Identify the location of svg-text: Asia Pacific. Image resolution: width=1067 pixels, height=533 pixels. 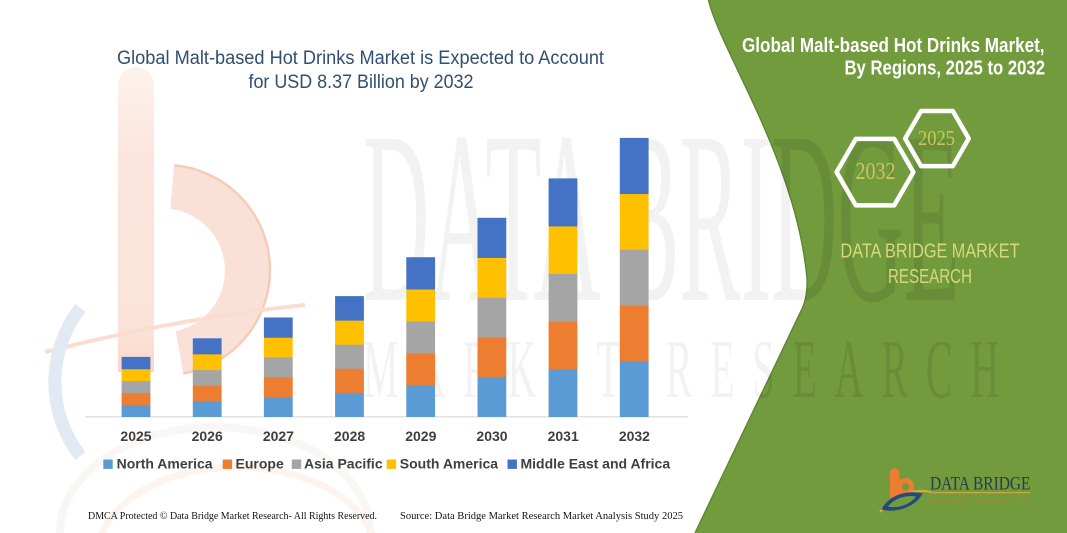
(343, 464).